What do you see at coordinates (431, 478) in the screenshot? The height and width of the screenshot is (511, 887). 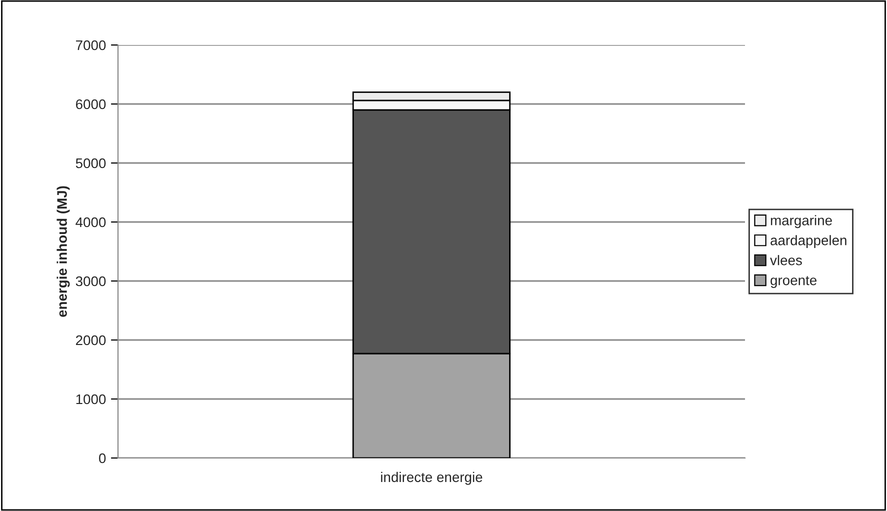 I see `x-tick-label: indirecte energie` at bounding box center [431, 478].